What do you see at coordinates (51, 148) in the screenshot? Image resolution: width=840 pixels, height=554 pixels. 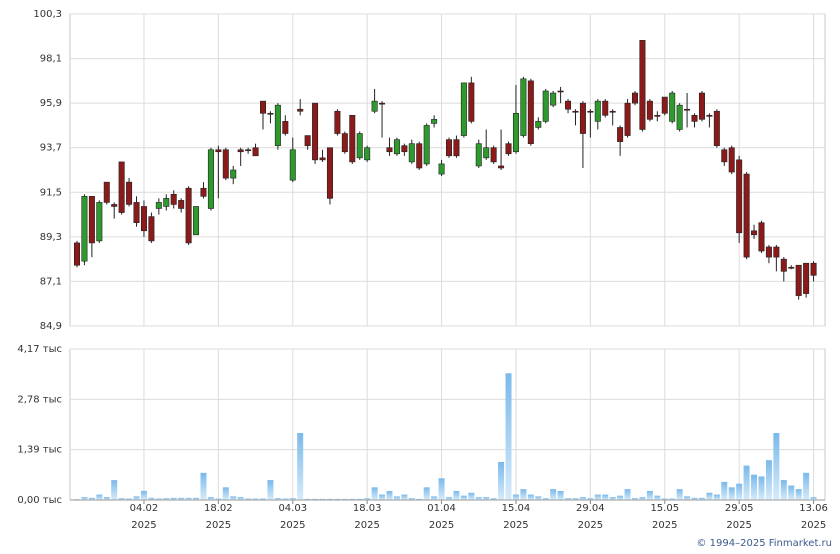 I see `y-tick-label: 93,7` at bounding box center [51, 148].